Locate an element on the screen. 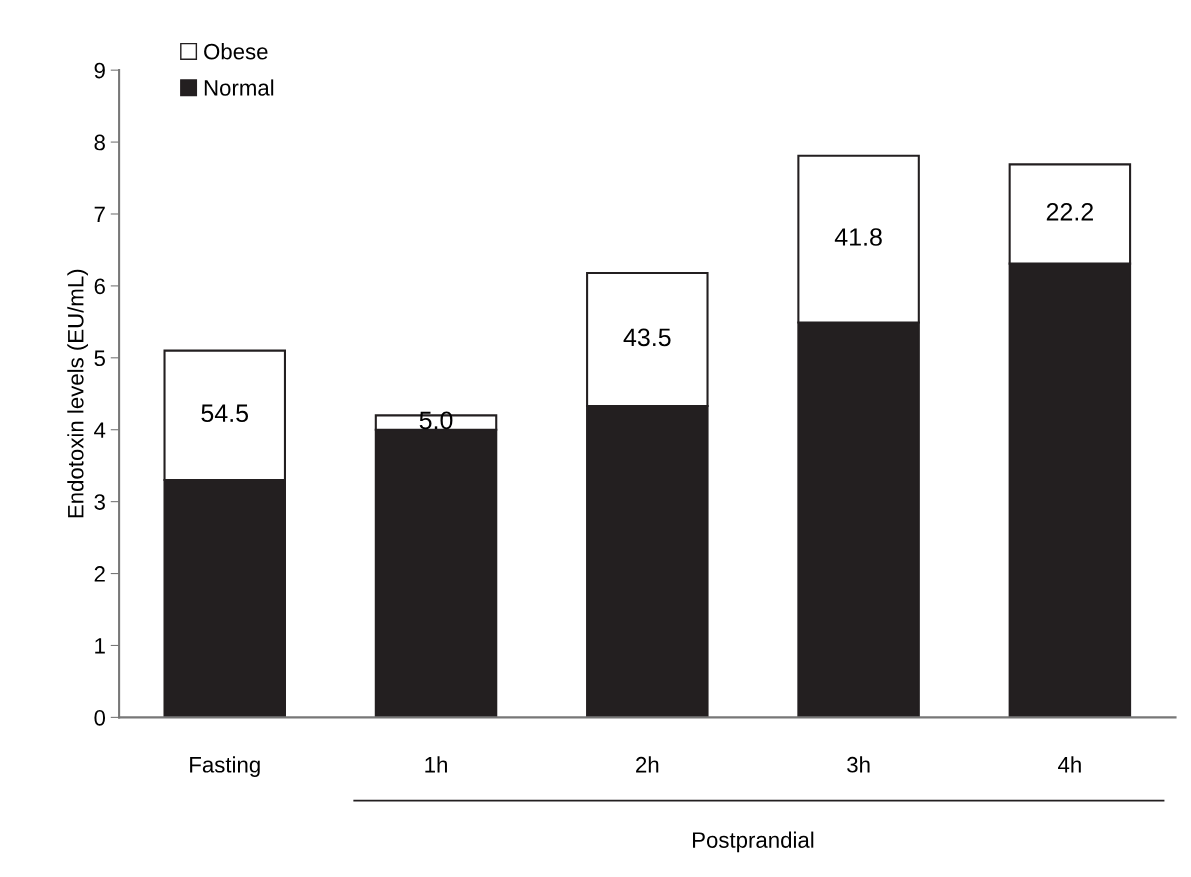 The height and width of the screenshot is (877, 1191). annotation: 43.5 is located at coordinates (647, 337).